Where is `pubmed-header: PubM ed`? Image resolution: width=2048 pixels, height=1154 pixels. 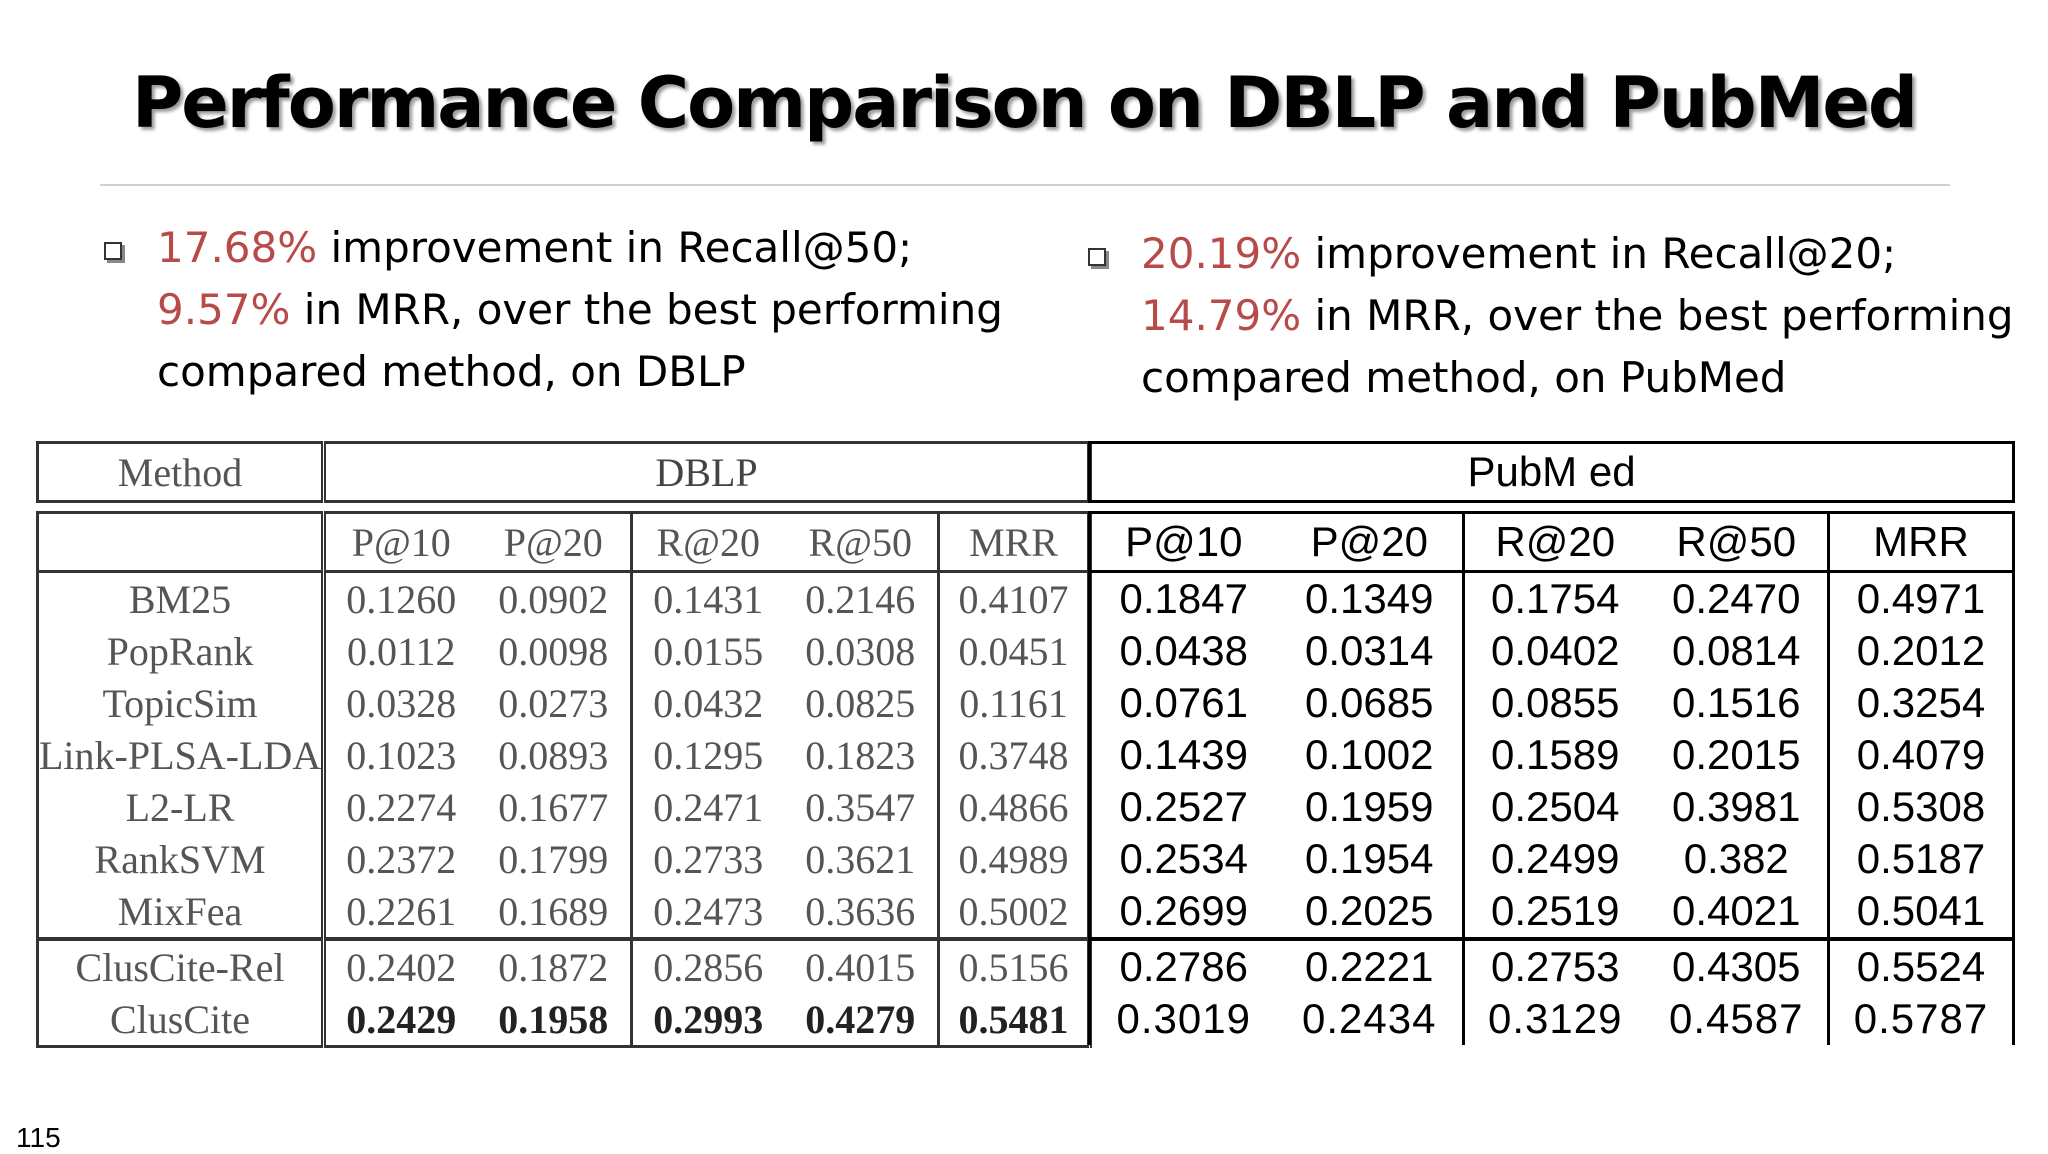
pubmed-header: PubM ed is located at coordinates (1551, 472).